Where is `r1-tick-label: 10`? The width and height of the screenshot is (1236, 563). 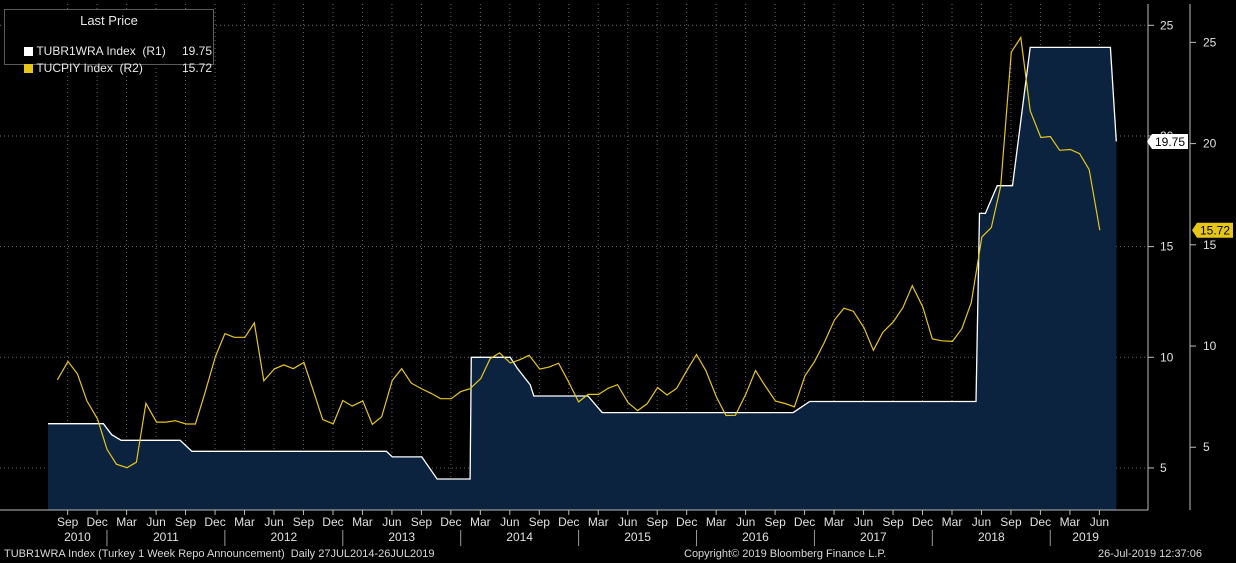 r1-tick-label: 10 is located at coordinates (1167, 357).